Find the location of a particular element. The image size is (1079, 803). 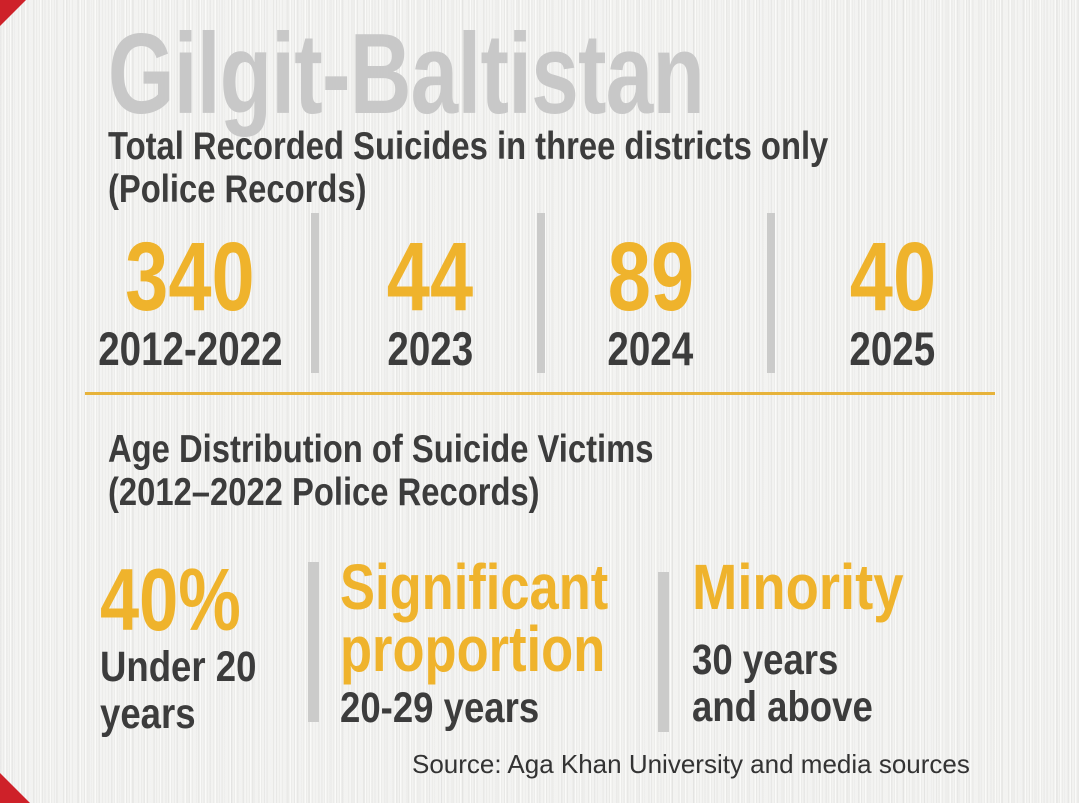

age-stat-label: 20-29 years is located at coordinates (440, 708).